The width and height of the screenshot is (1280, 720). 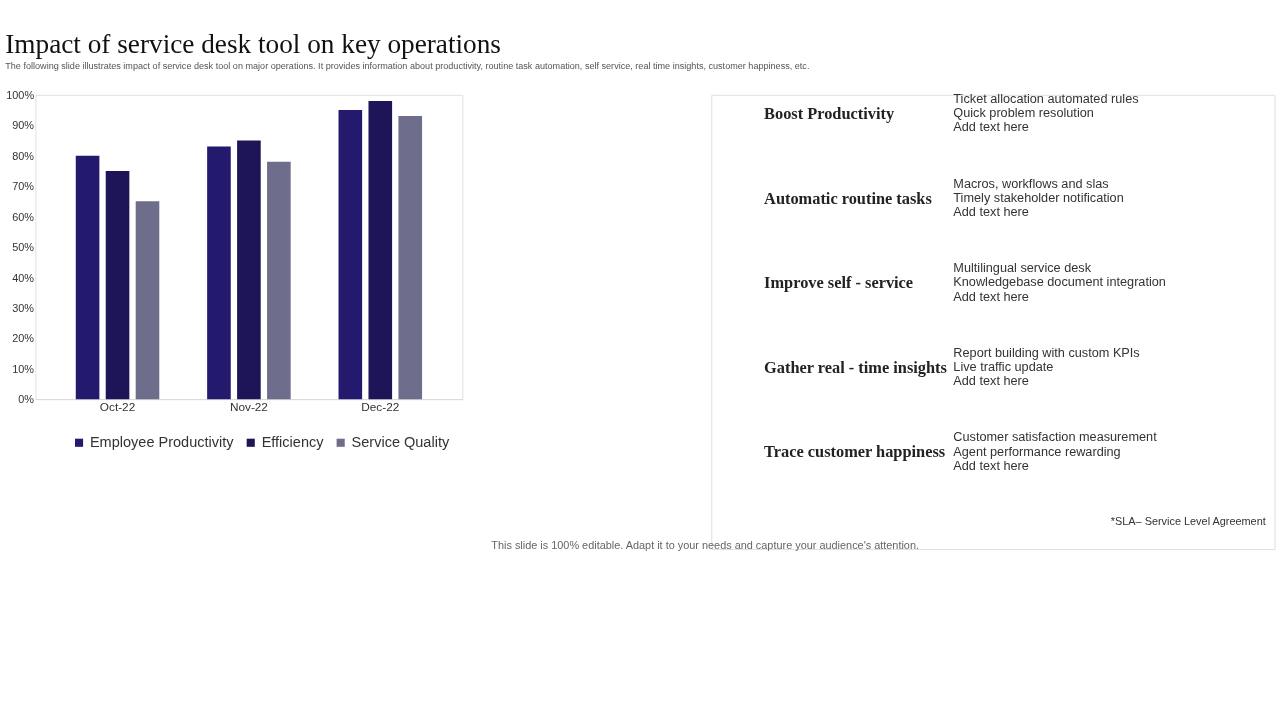 I want to click on text: *SLA– Service Level Agreement, so click(x=1188, y=521).